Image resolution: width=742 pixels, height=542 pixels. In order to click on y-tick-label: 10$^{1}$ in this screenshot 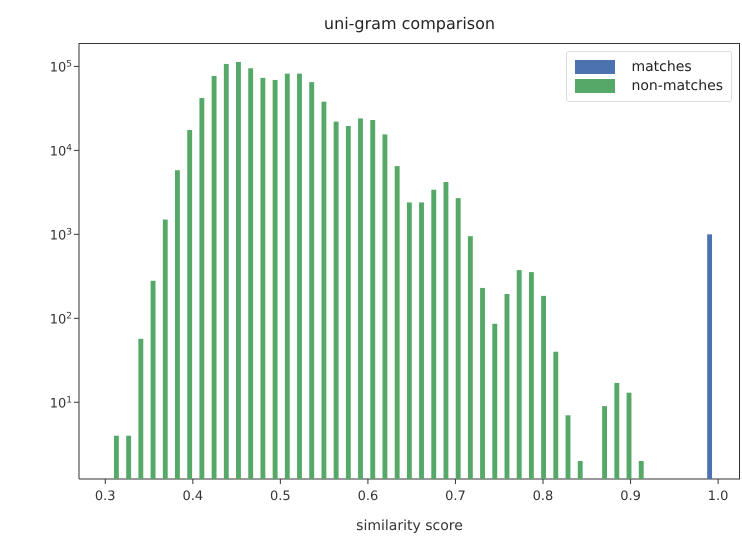, I will do `click(61, 403)`.